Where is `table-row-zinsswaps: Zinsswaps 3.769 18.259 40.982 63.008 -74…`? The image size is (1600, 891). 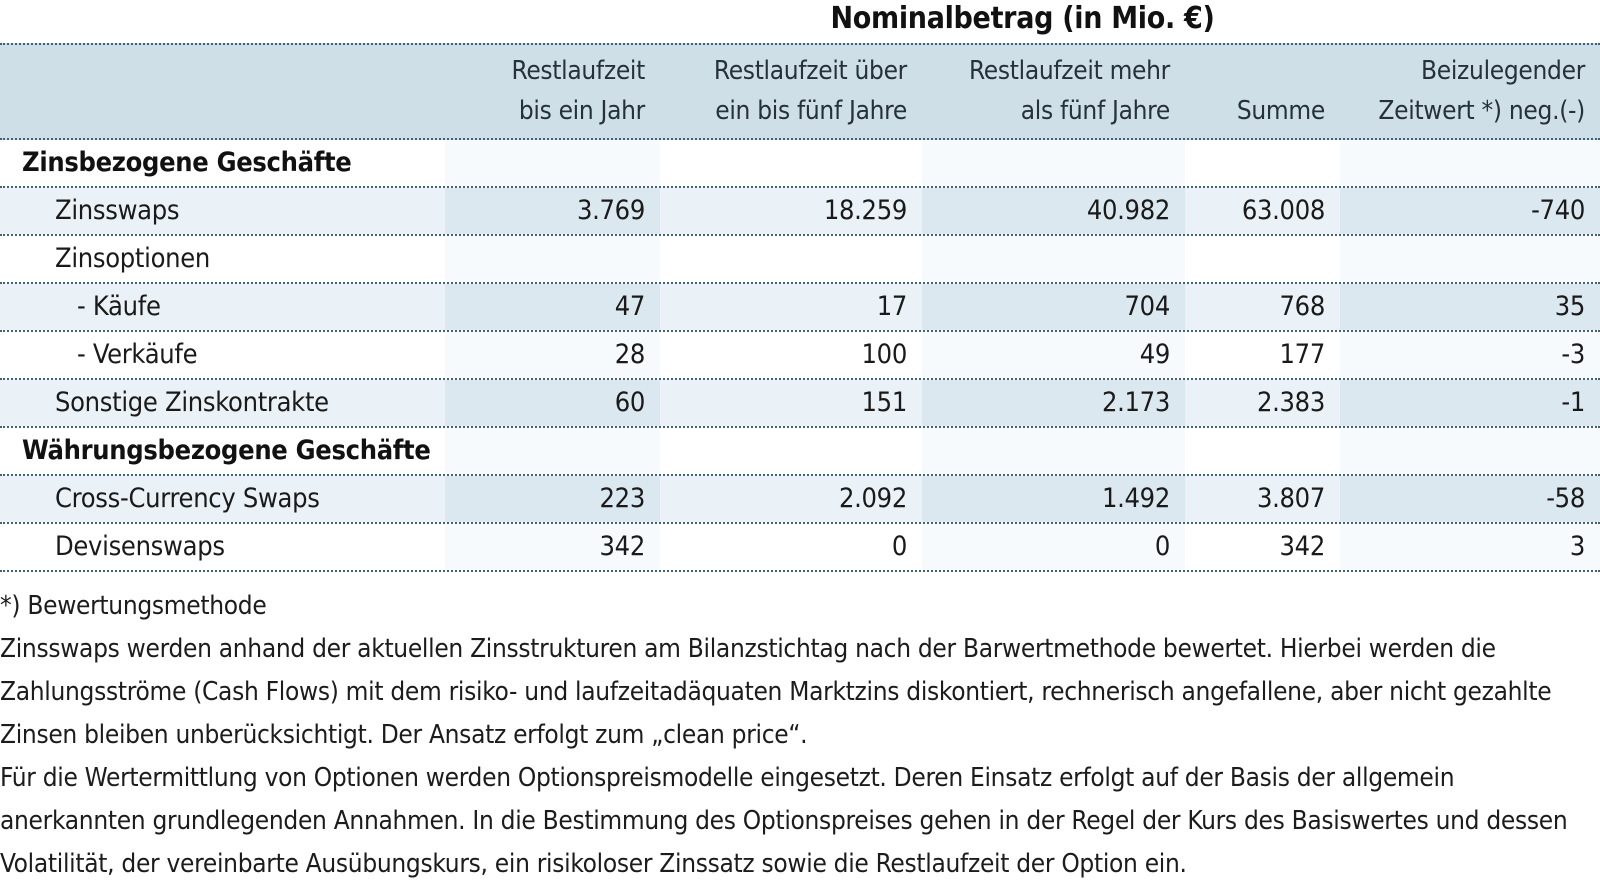 table-row-zinsswaps: Zinsswaps 3.769 18.259 40.982 63.008 -74… is located at coordinates (800, 212).